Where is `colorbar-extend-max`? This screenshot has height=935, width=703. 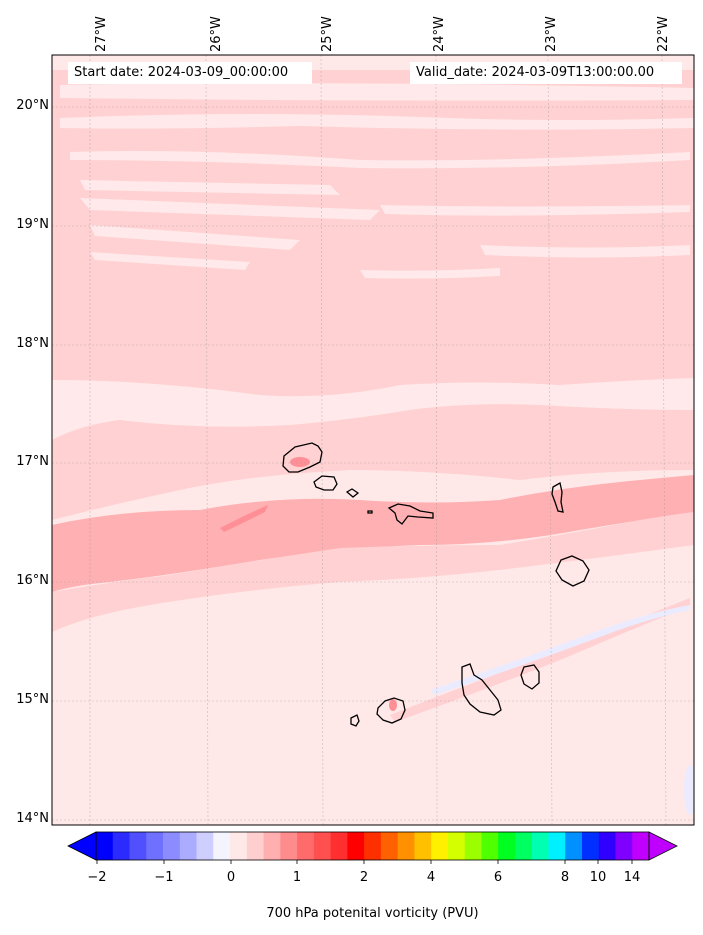 colorbar-extend-max is located at coordinates (663, 846).